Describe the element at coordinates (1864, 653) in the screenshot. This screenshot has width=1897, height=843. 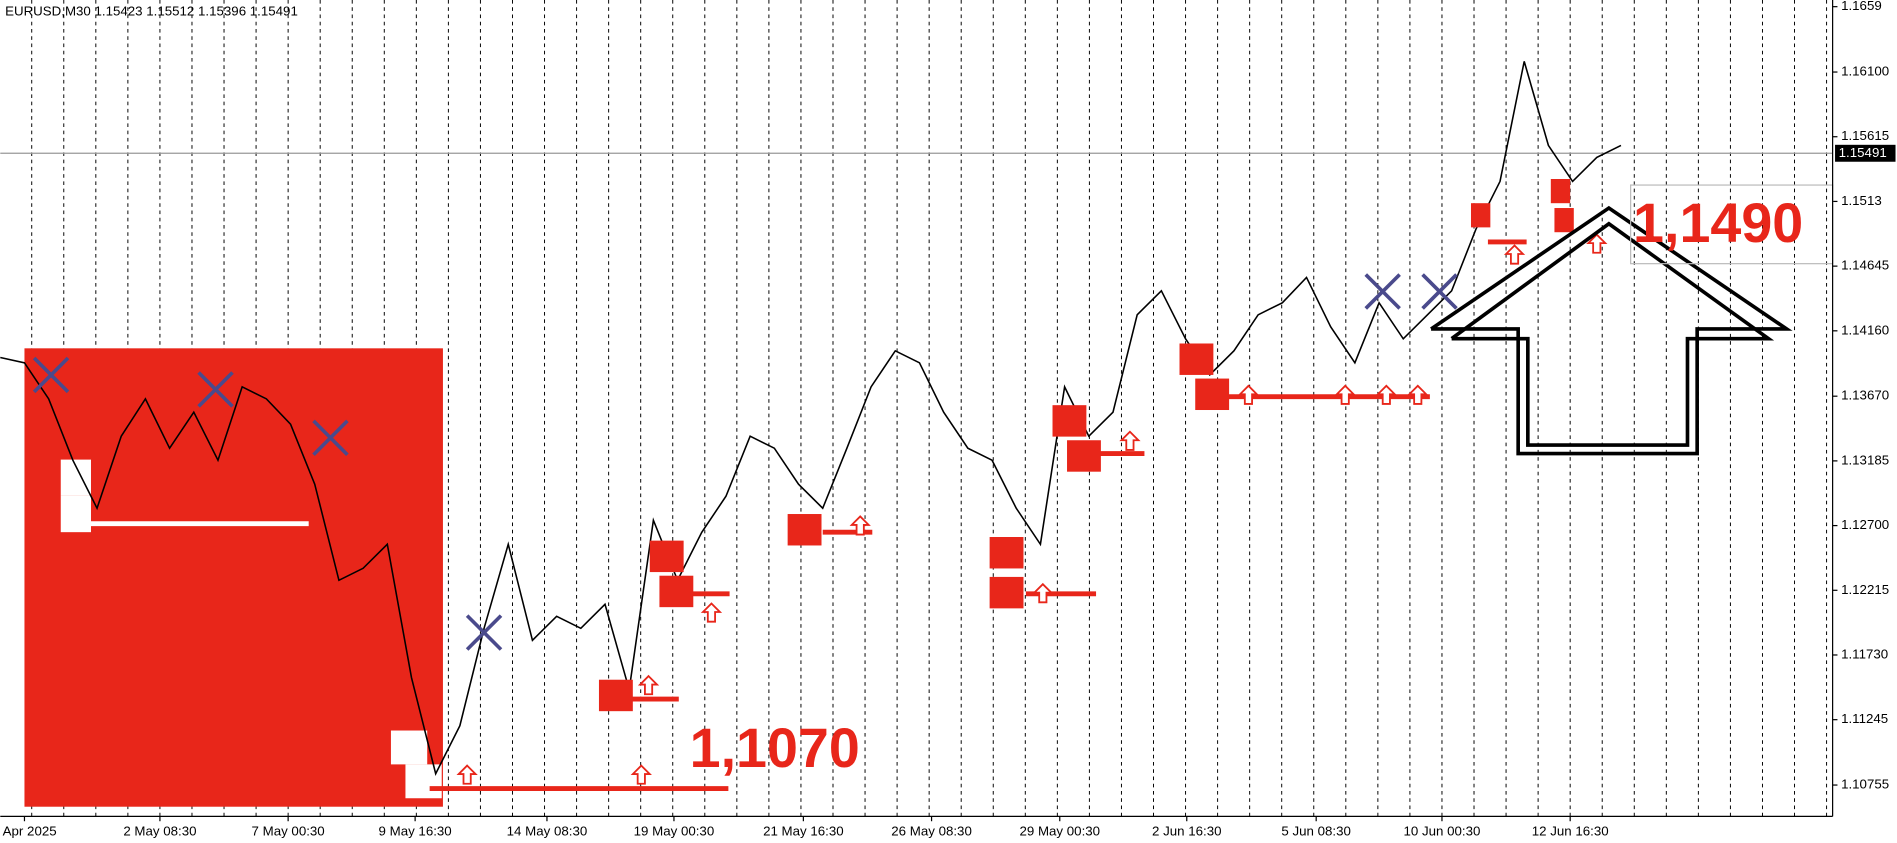
I see `y-tick-label: 1.11730` at that location.